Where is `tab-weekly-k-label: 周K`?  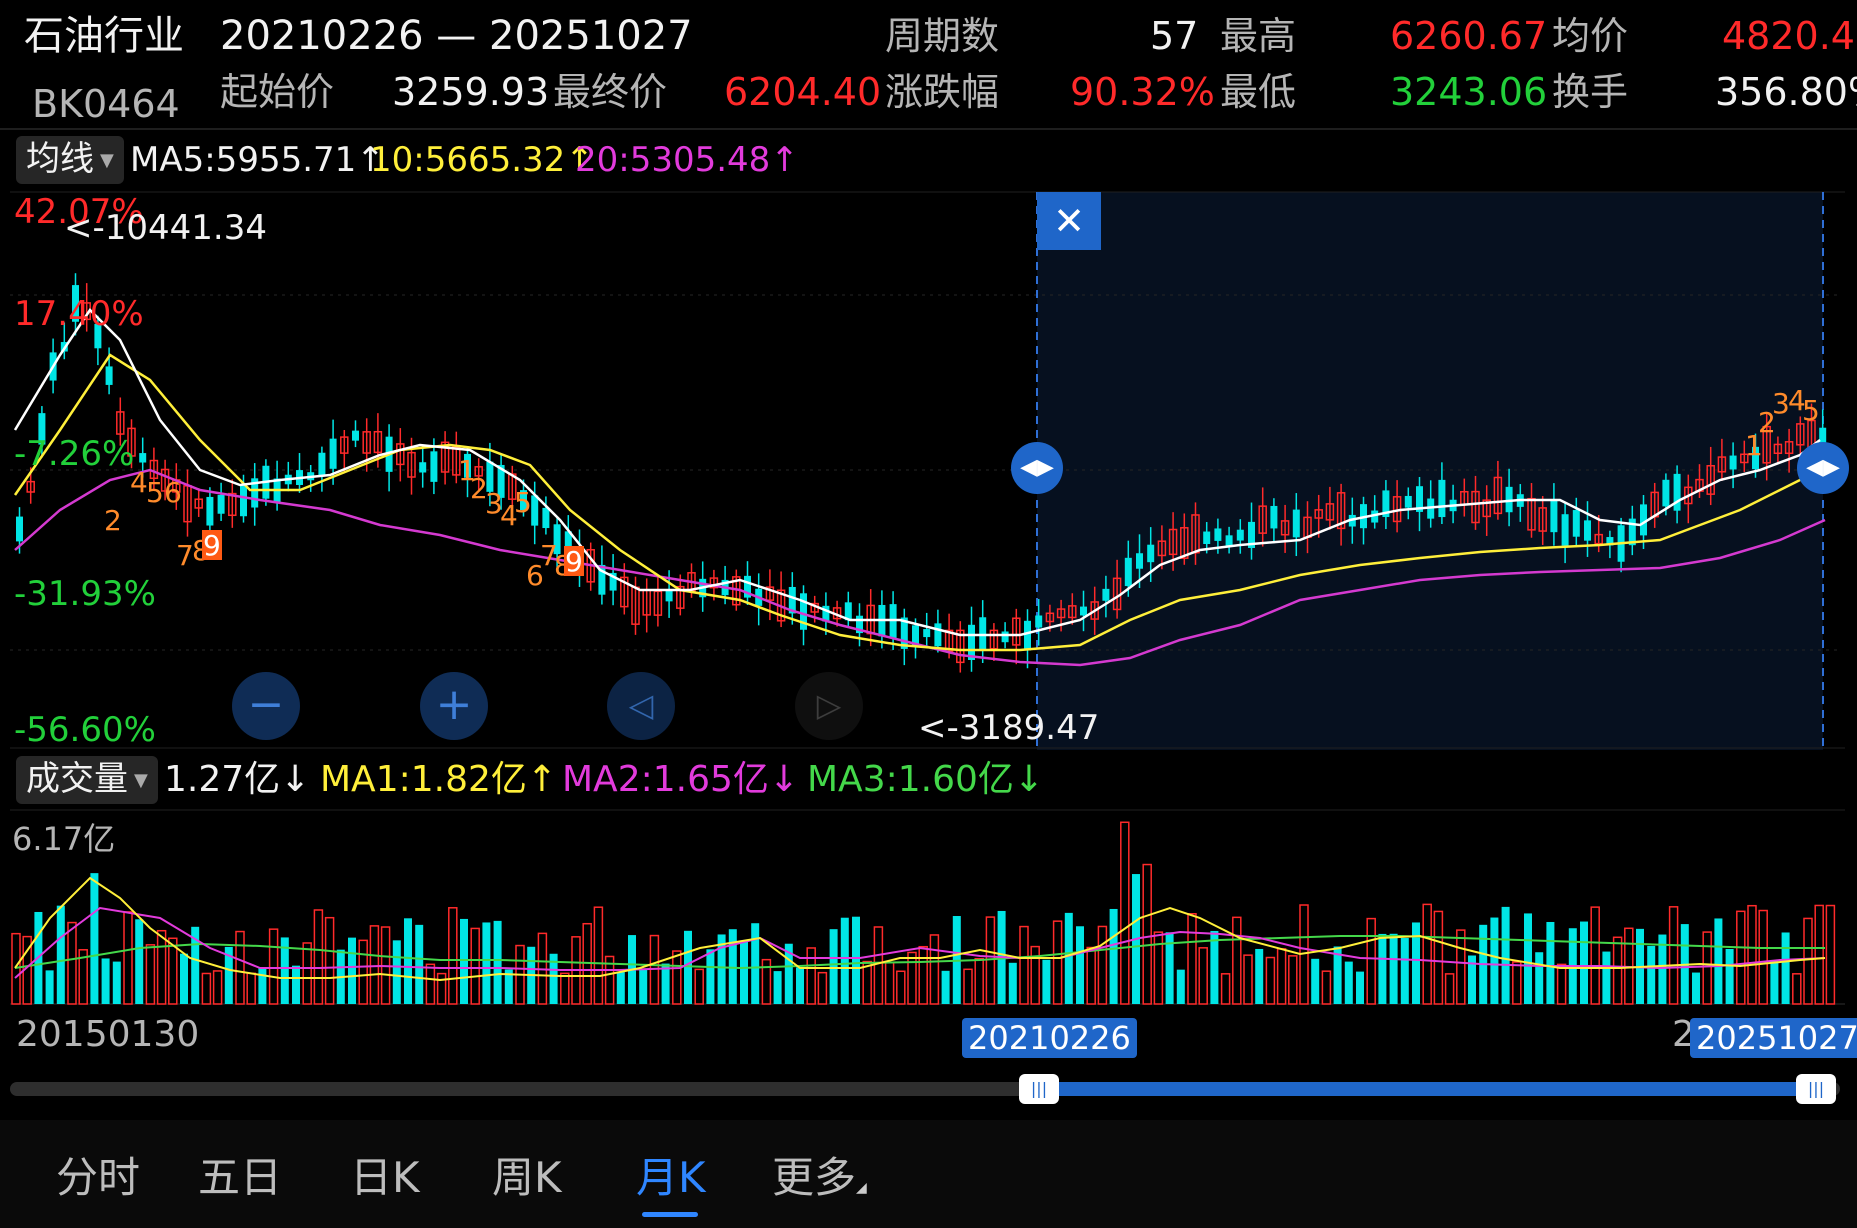 tab-weekly-k-label: 周K is located at coordinates (527, 1177).